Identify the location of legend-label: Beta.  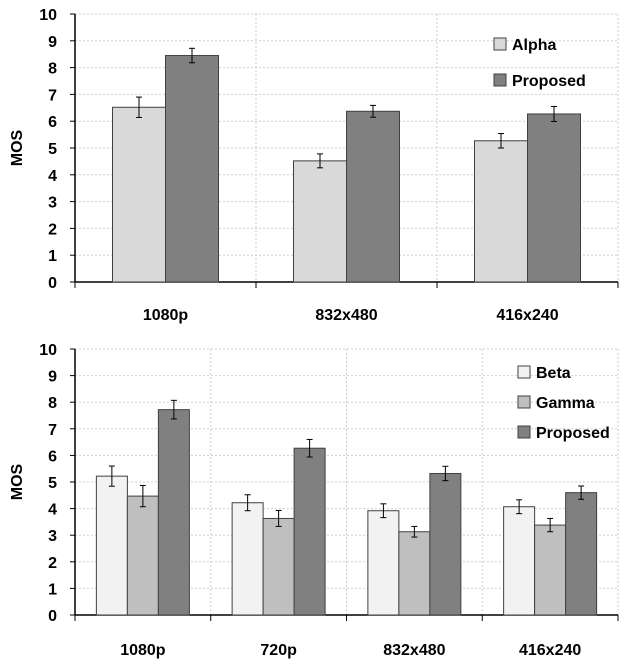
(553, 373).